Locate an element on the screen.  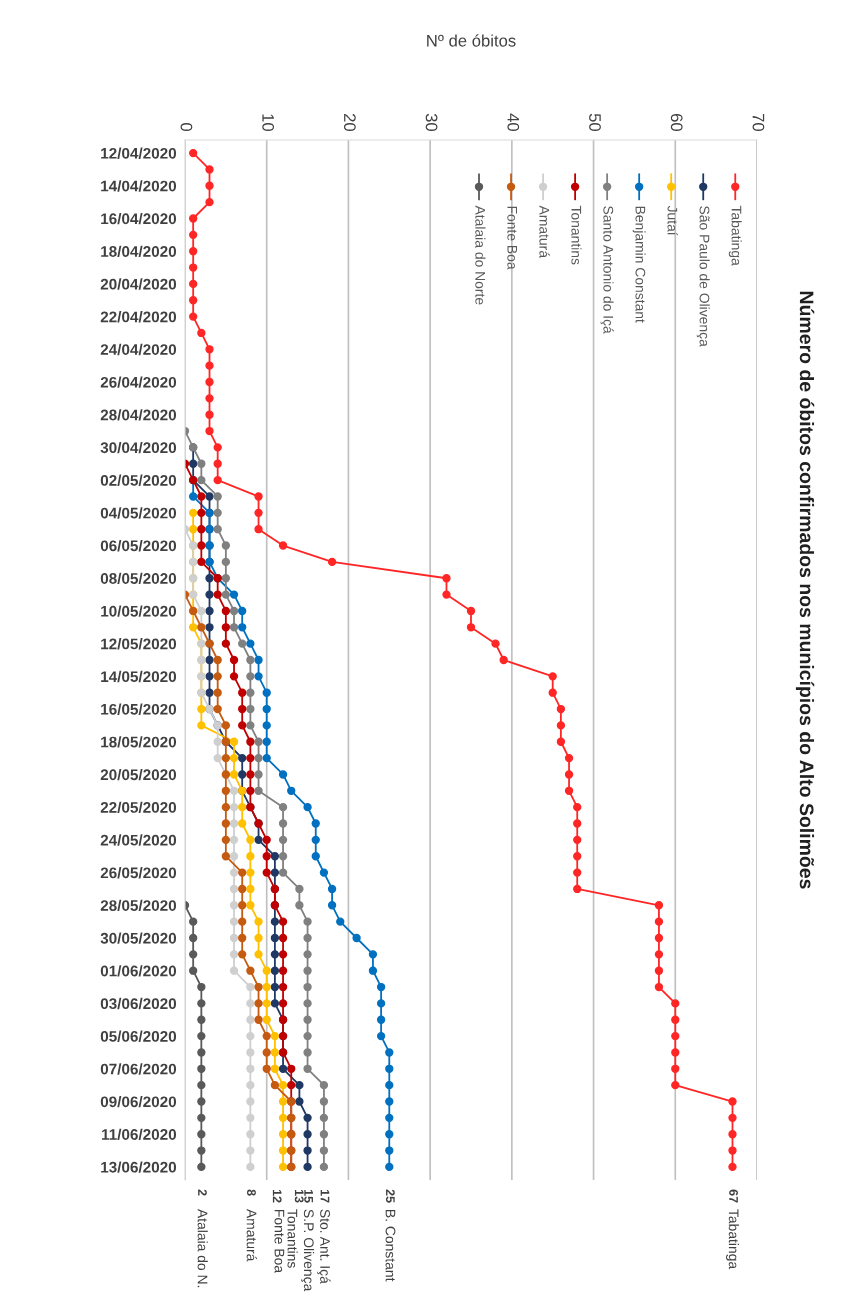
text: Atalaia do N. is located at coordinates (202, 1248).